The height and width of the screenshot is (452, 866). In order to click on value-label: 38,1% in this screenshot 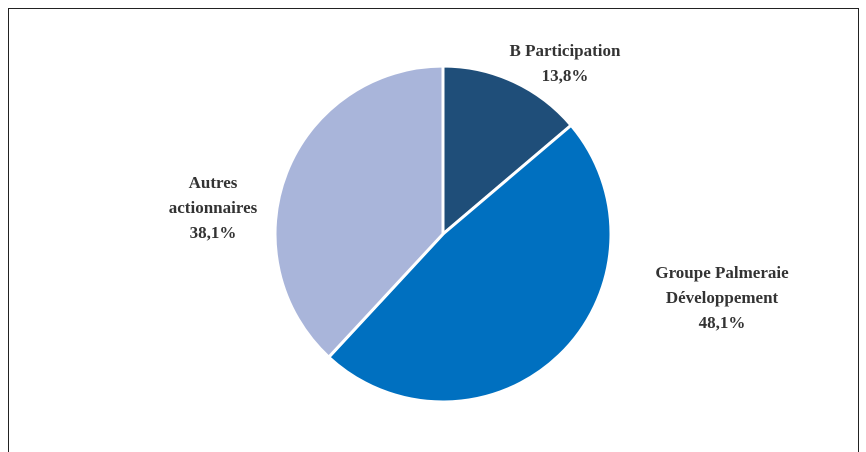, I will do `click(213, 232)`.